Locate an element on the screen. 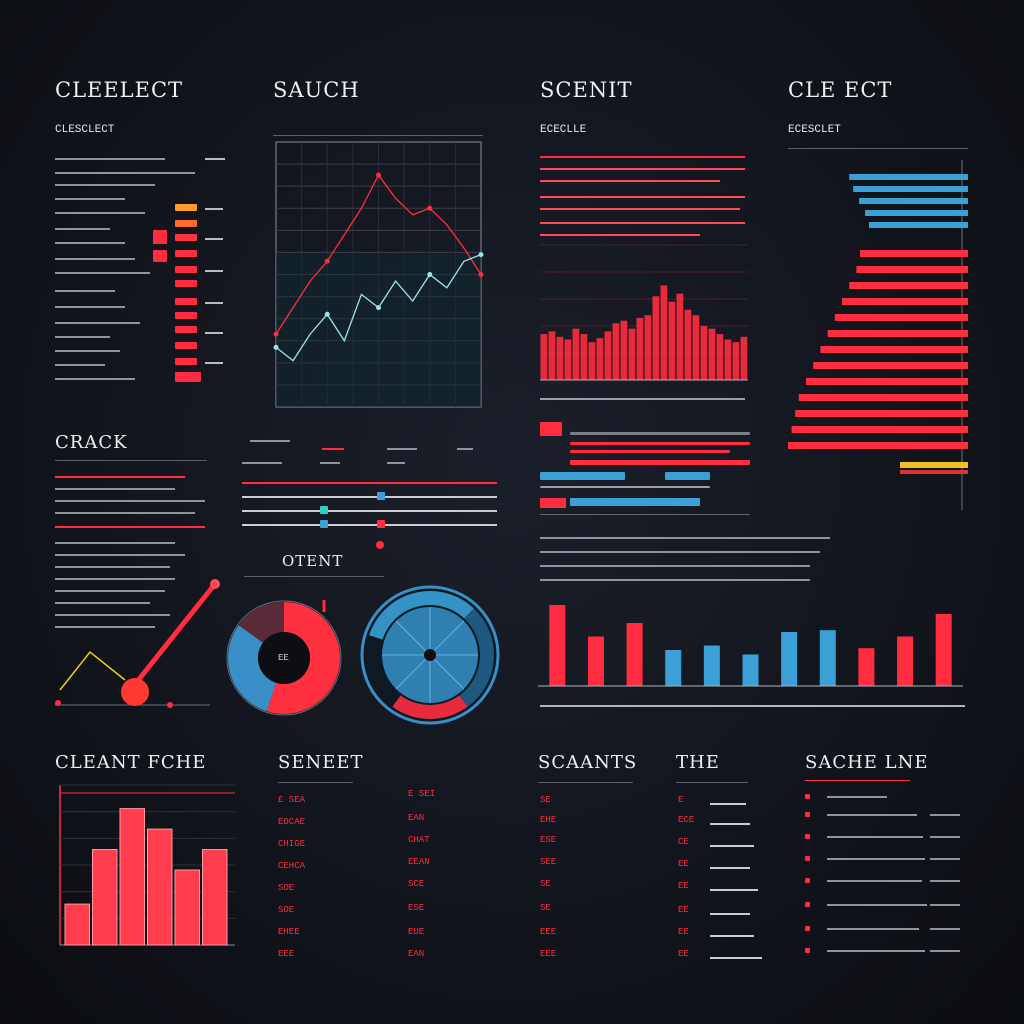  list-item: ECE is located at coordinates (686, 820).